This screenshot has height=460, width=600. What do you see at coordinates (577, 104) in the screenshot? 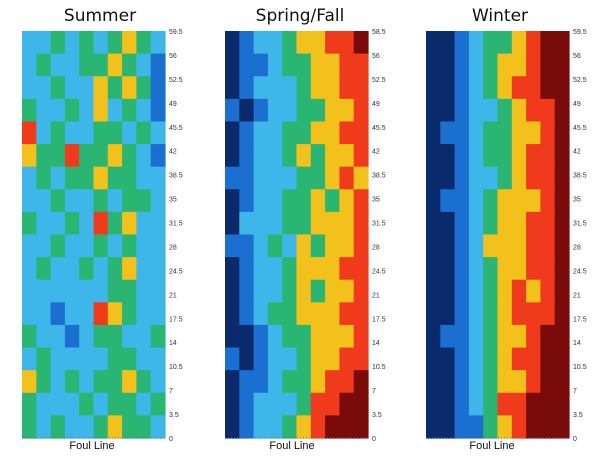
I see `y-tick-label: 49` at bounding box center [577, 104].